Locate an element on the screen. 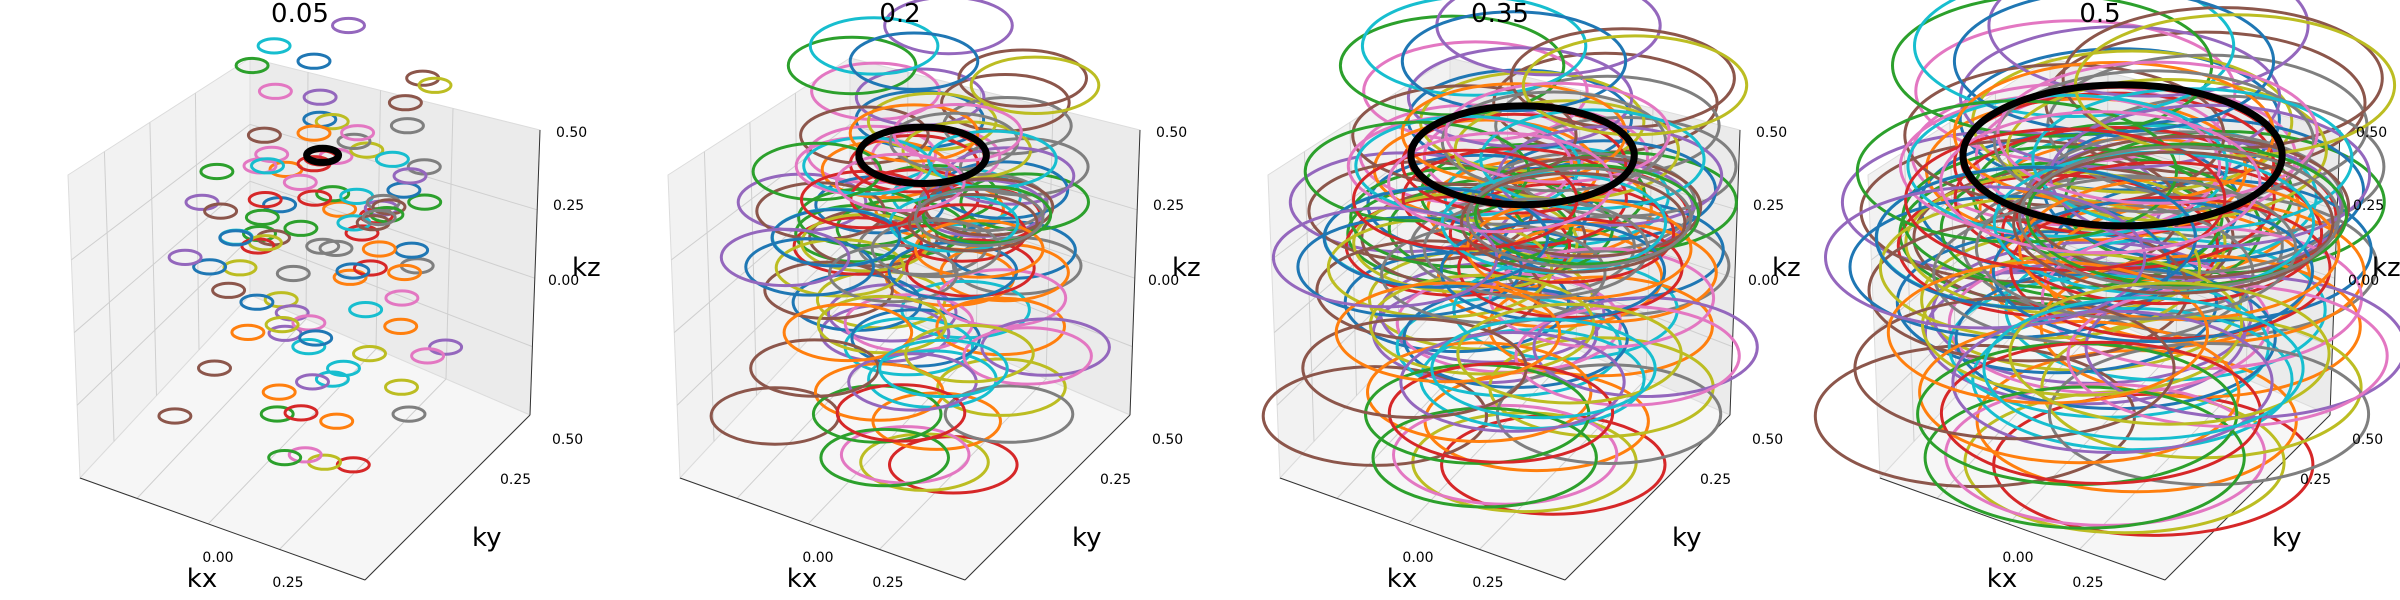 Image resolution: width=2400 pixels, height=600 pixels. x-tick-label: 0.00 is located at coordinates (817, 558).